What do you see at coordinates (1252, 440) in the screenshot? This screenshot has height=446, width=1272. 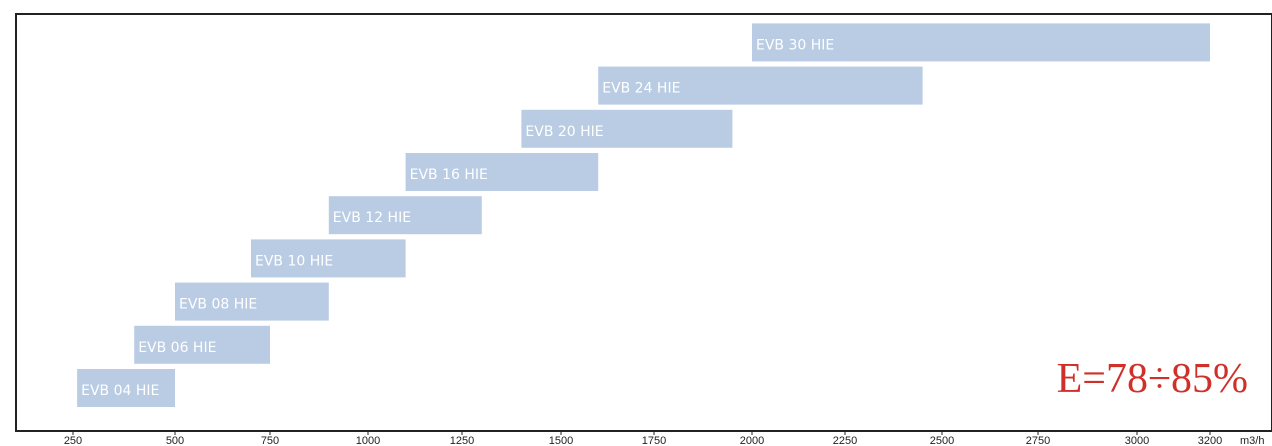 I see `x-axis-unit-label: m3/h` at bounding box center [1252, 440].